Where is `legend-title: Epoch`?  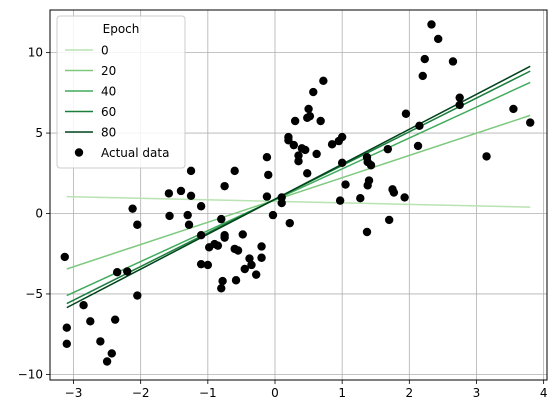 legend-title: Epoch is located at coordinates (121, 29).